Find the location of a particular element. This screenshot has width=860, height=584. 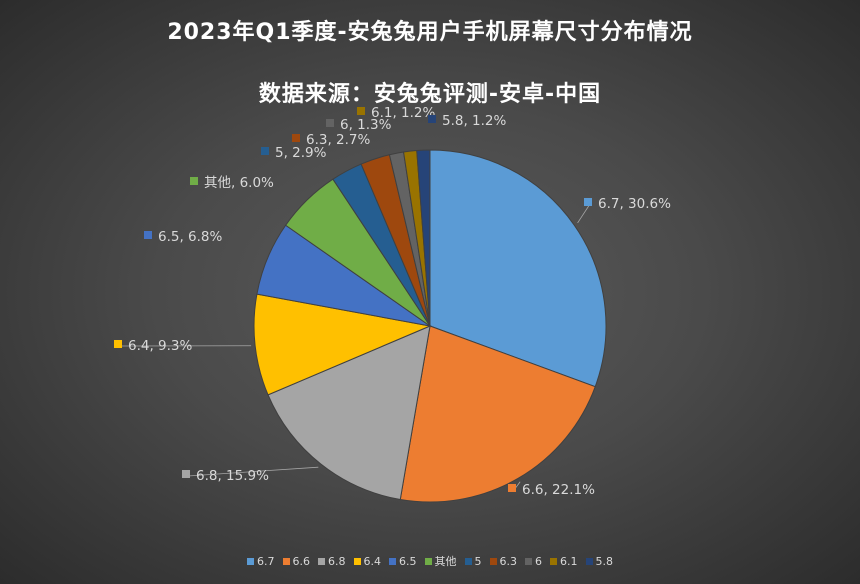

chart-subtitle: 数据来源：安兔兔评测-安卓-中国 is located at coordinates (430, 94).